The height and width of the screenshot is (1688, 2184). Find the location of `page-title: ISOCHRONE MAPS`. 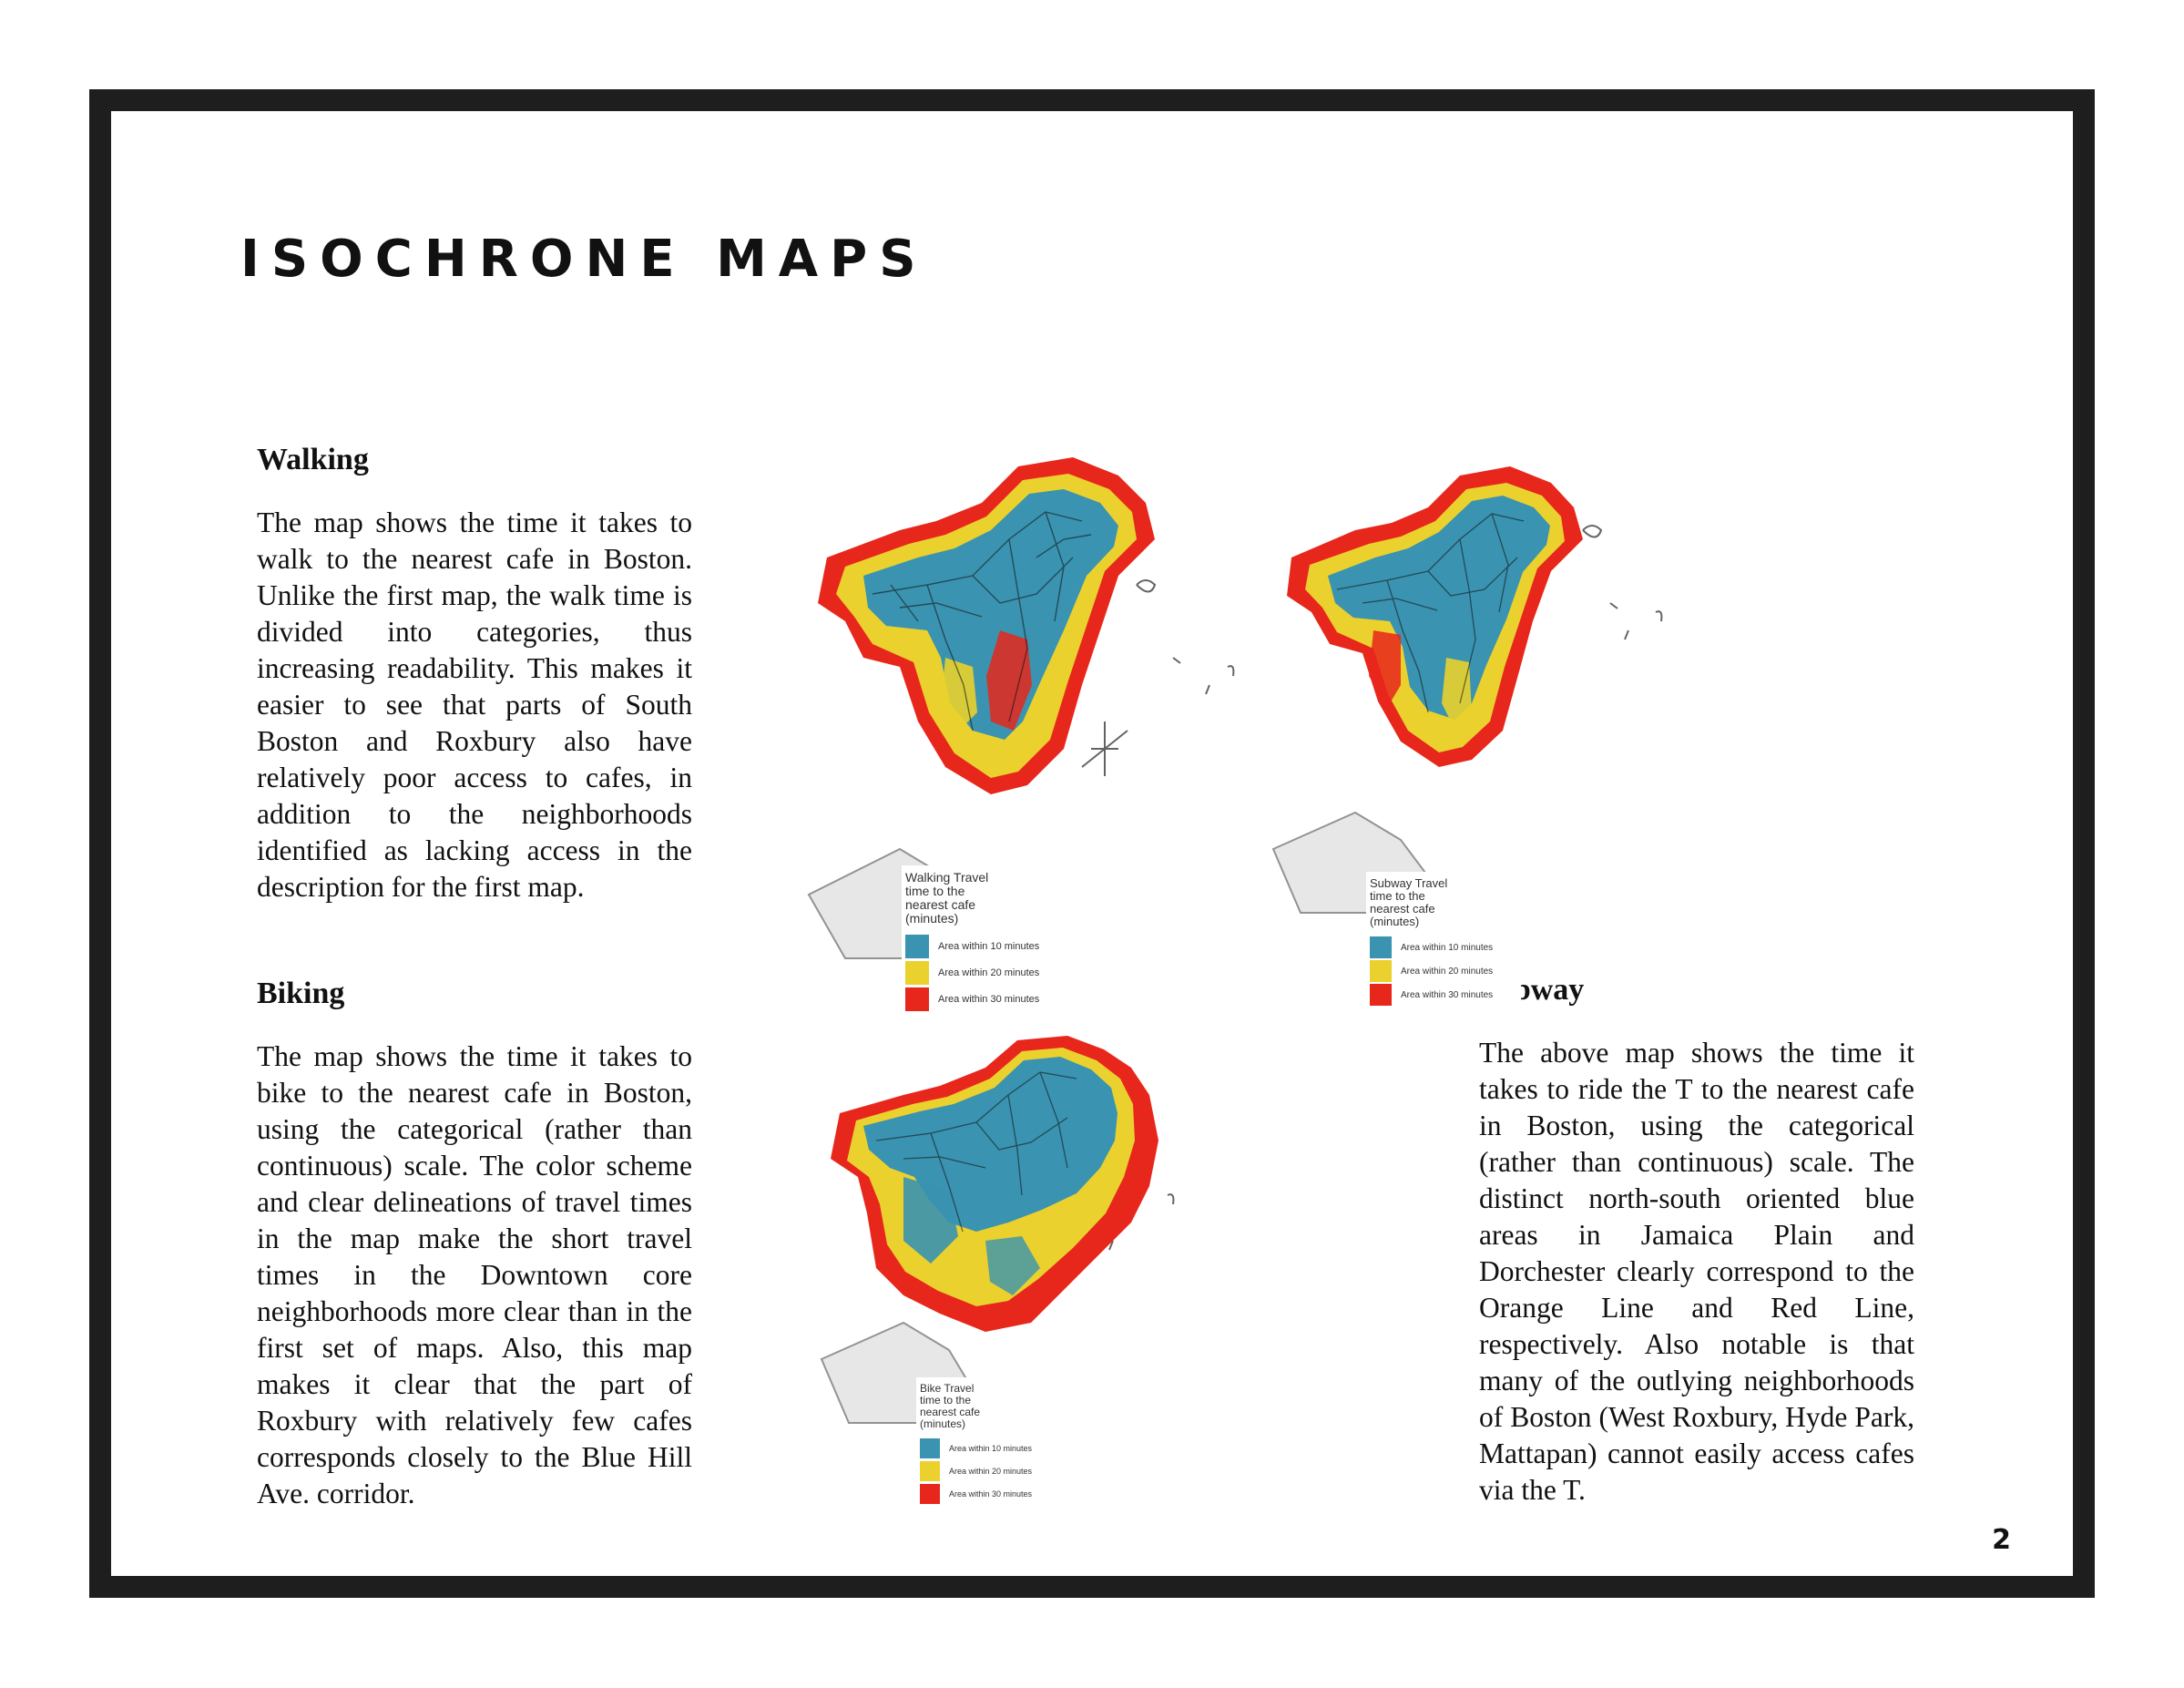

page-title: ISOCHRONE MAPS is located at coordinates (584, 259).